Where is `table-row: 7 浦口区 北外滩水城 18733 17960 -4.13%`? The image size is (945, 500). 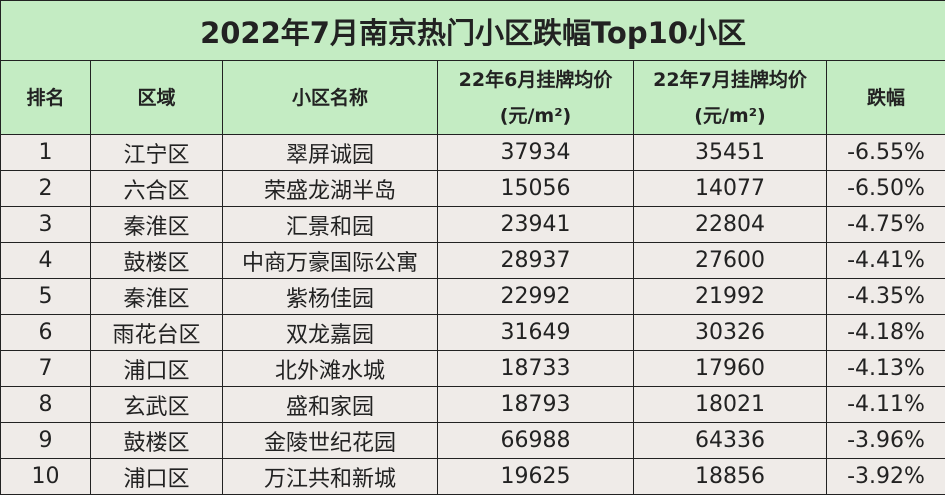 table-row: 7 浦口区 北外滩水城 18733 17960 -4.13% is located at coordinates (472, 368).